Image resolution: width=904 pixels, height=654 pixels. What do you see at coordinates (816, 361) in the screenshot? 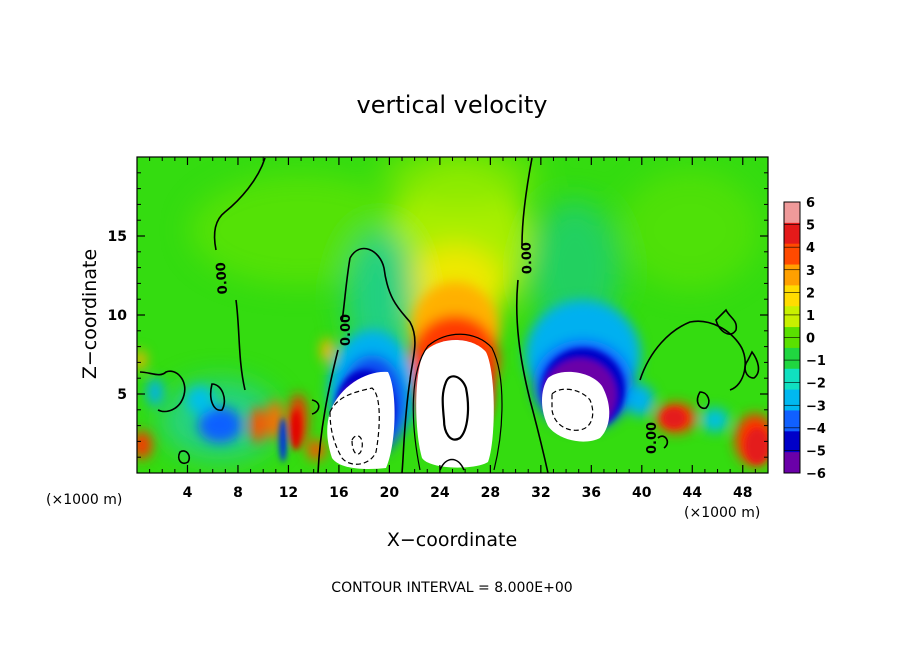
I see `colorbar-label: −1` at bounding box center [816, 361].